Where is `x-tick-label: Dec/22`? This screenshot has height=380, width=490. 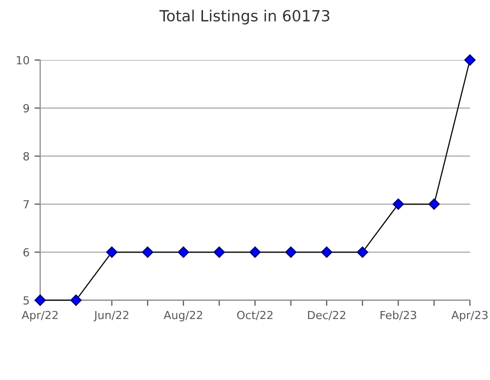
x-tick-label: Dec/22 is located at coordinates (327, 315).